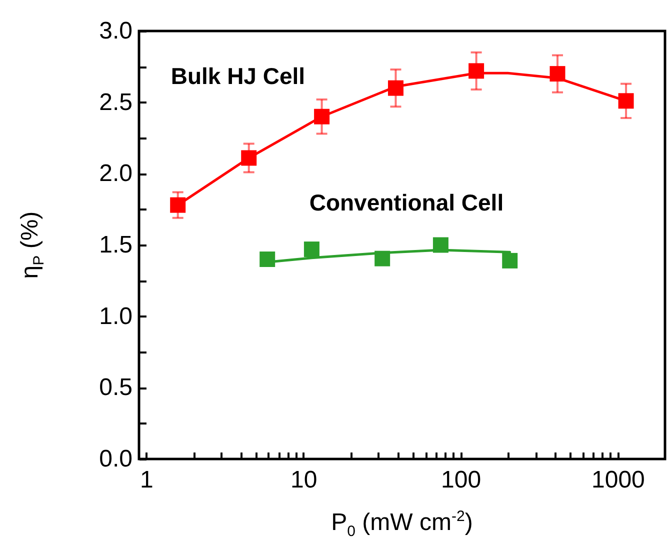  Describe the element at coordinates (406, 202) in the screenshot. I see `series-label: Conventional Cell` at that location.